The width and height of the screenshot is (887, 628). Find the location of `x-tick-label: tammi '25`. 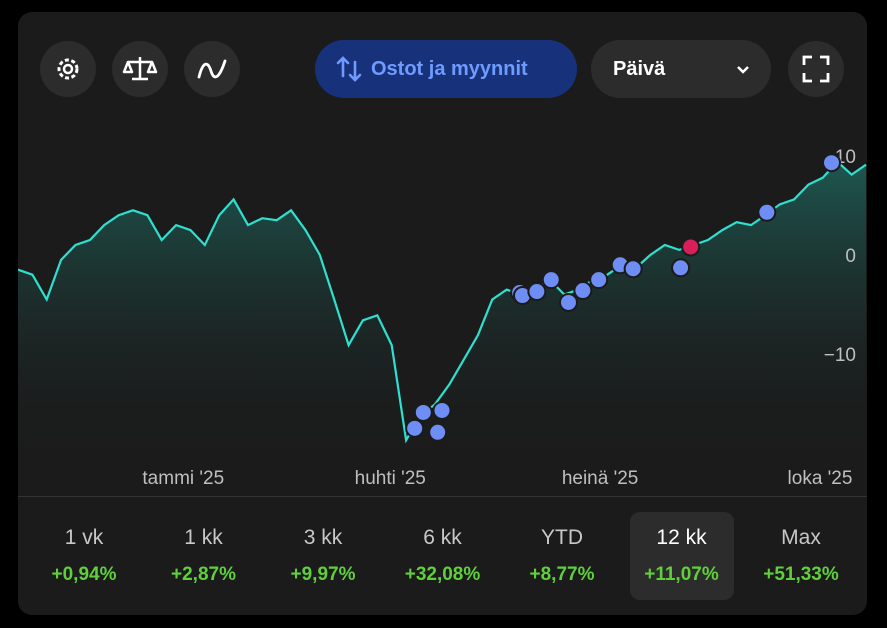

x-tick-label: tammi '25 is located at coordinates (183, 478).